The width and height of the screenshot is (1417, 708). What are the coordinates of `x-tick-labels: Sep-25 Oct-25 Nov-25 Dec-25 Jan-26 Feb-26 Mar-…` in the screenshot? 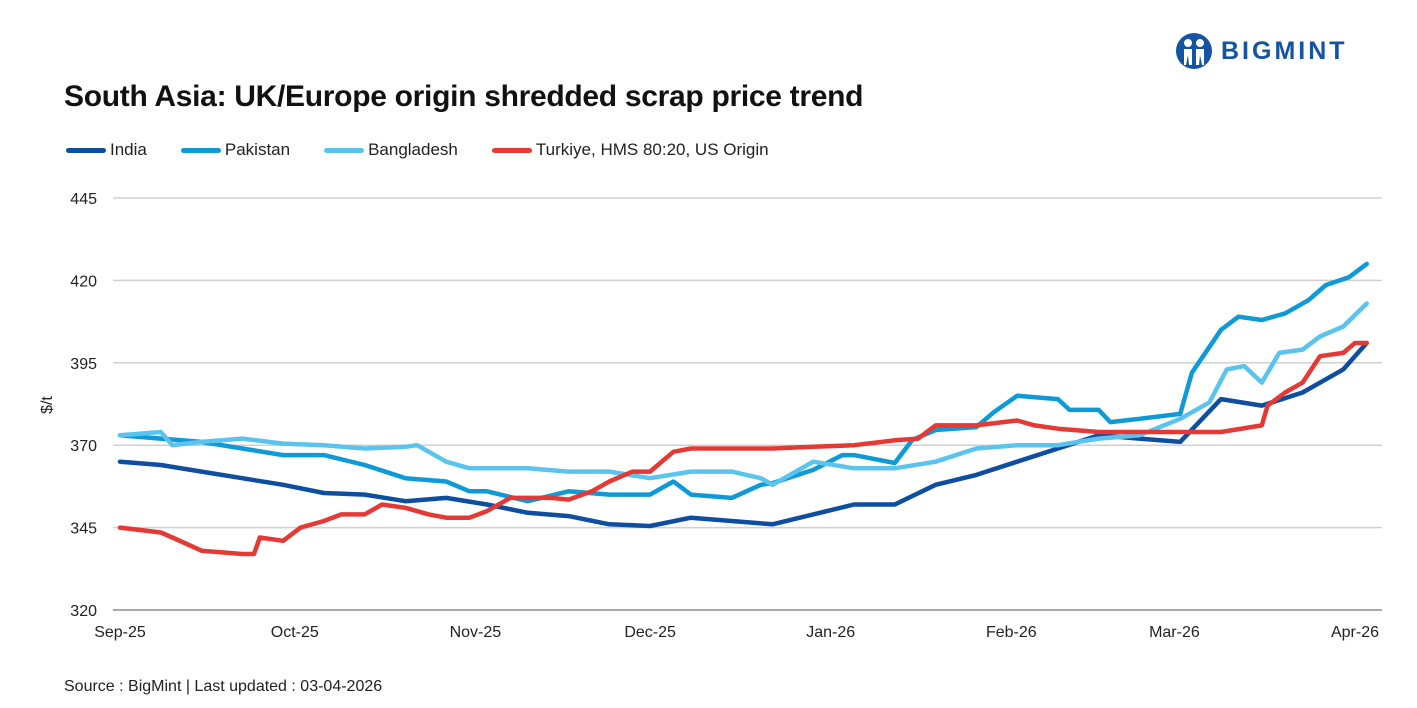 It's located at (736, 632).